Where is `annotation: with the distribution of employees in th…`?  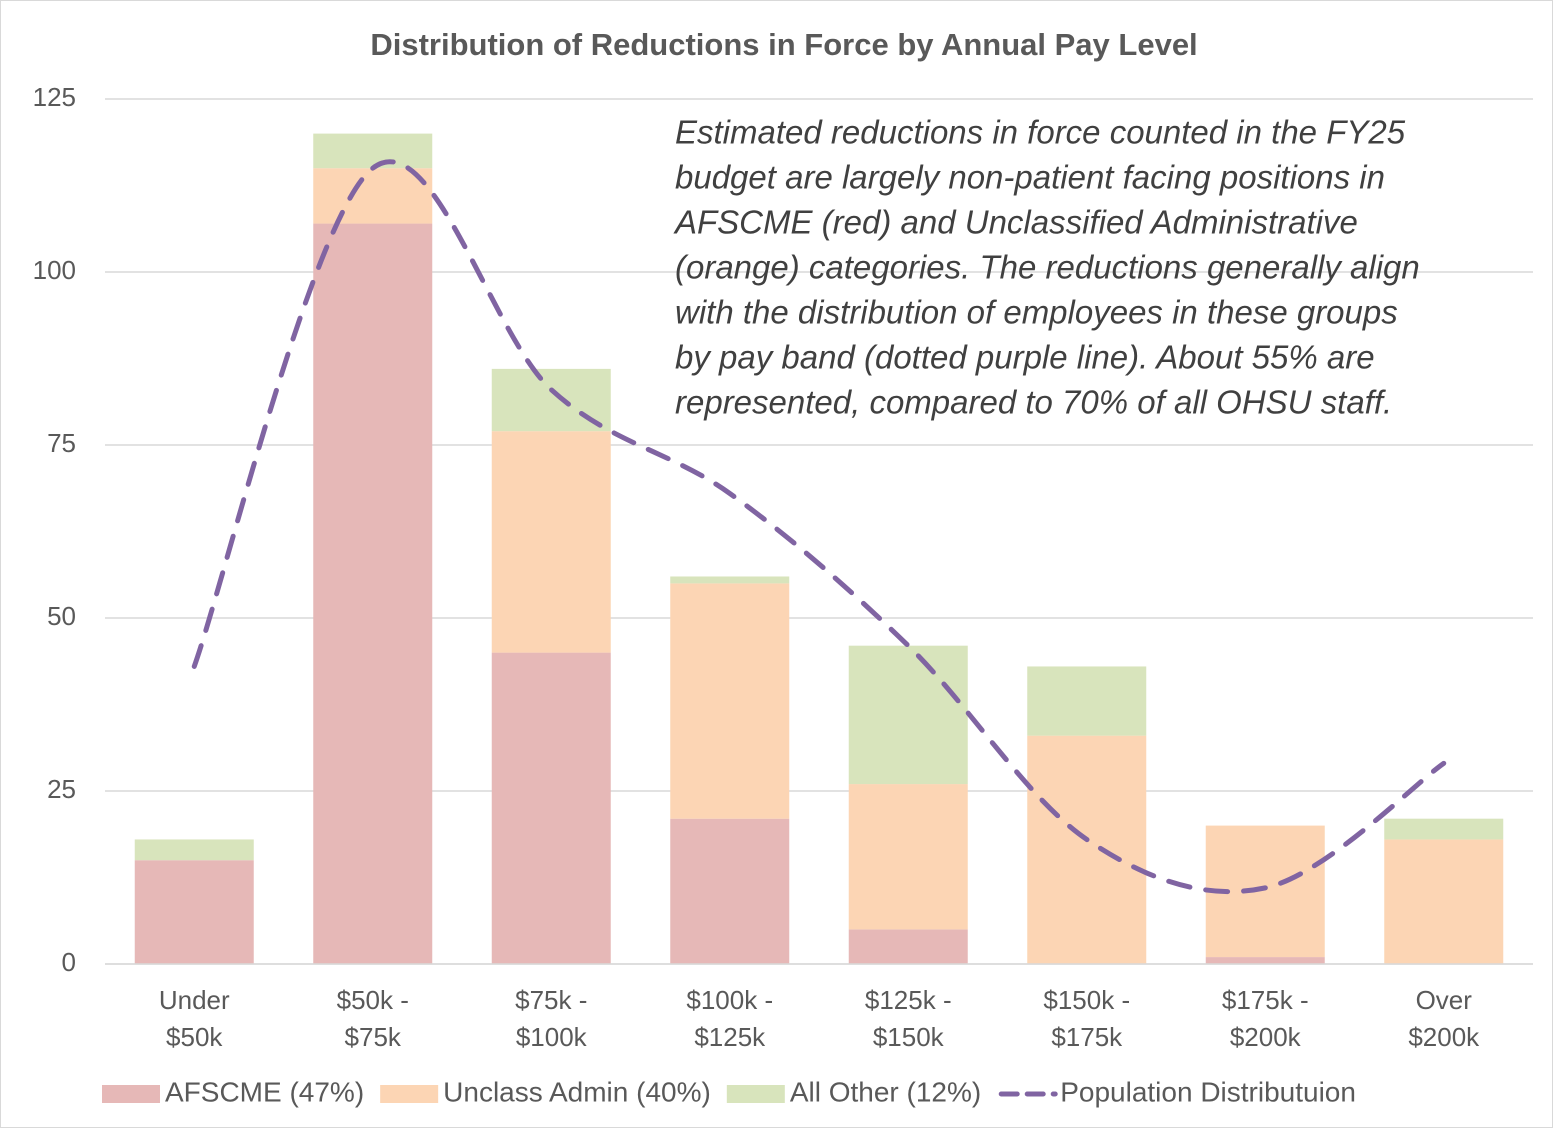
annotation: with the distribution of employees in th… is located at coordinates (1036, 312).